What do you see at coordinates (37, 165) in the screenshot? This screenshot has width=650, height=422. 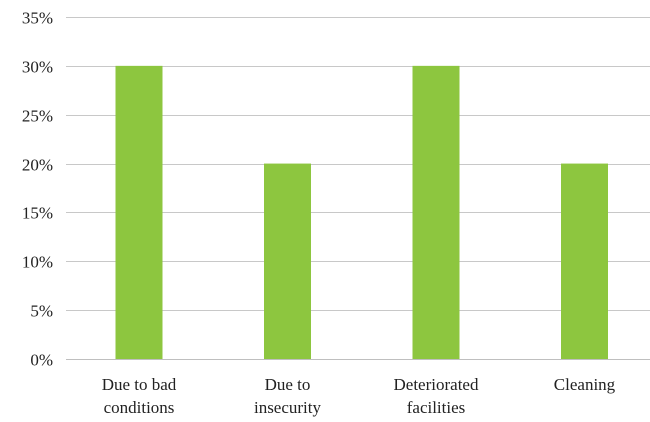 I see `y-tick-label: 20%` at bounding box center [37, 165].